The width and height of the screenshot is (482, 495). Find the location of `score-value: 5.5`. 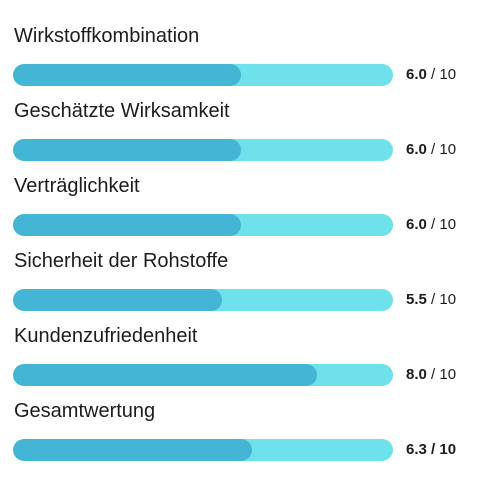

score-value: 5.5 is located at coordinates (416, 299).